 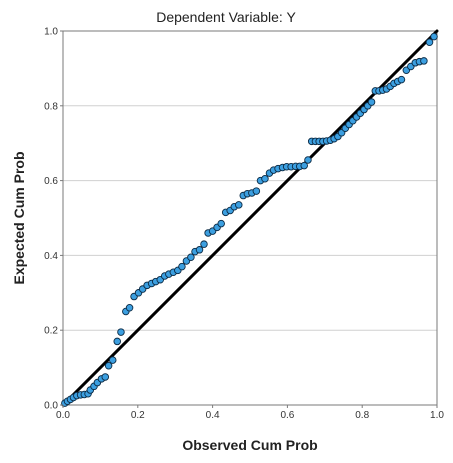 What do you see at coordinates (51, 32) in the screenshot?
I see `y-tick-label: 1.0` at bounding box center [51, 32].